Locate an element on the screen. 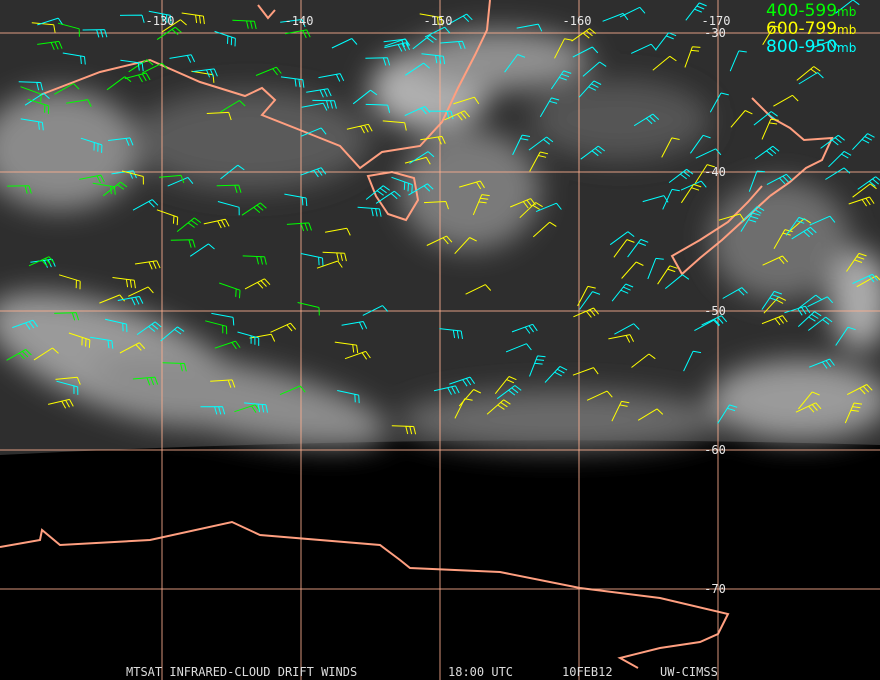 The height and width of the screenshot is (680, 880). latitude-label: -60 is located at coordinates (715, 450).